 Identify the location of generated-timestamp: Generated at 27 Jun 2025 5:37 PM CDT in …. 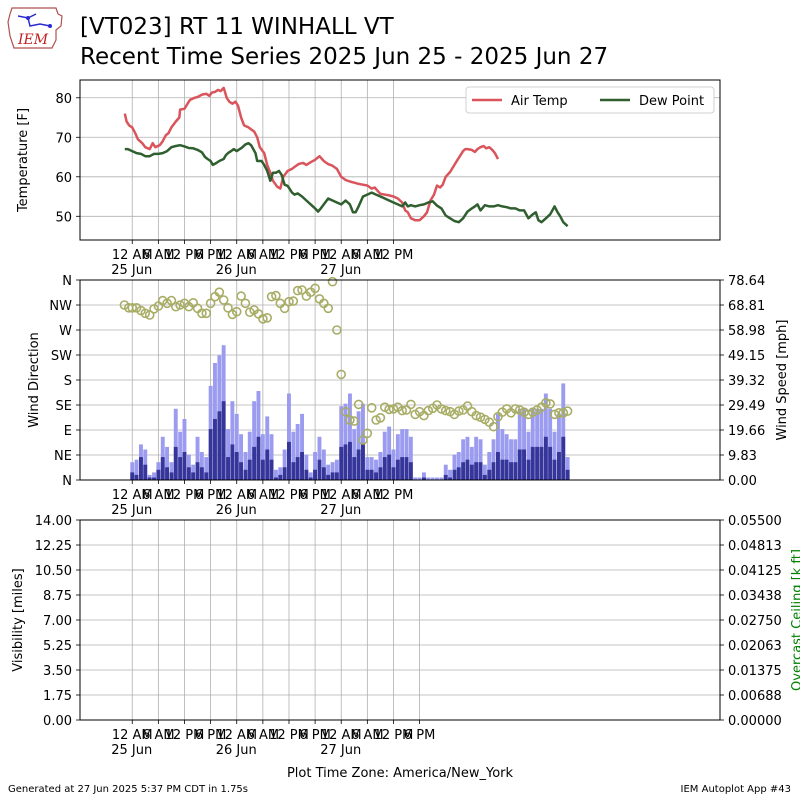
(128, 789).